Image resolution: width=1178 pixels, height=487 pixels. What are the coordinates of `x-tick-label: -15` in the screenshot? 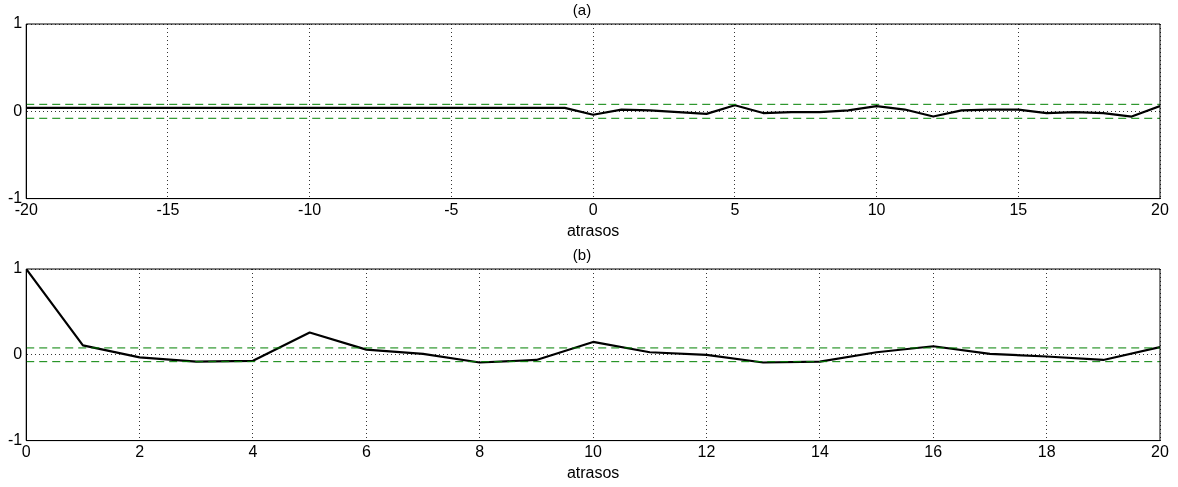 It's located at (168, 209).